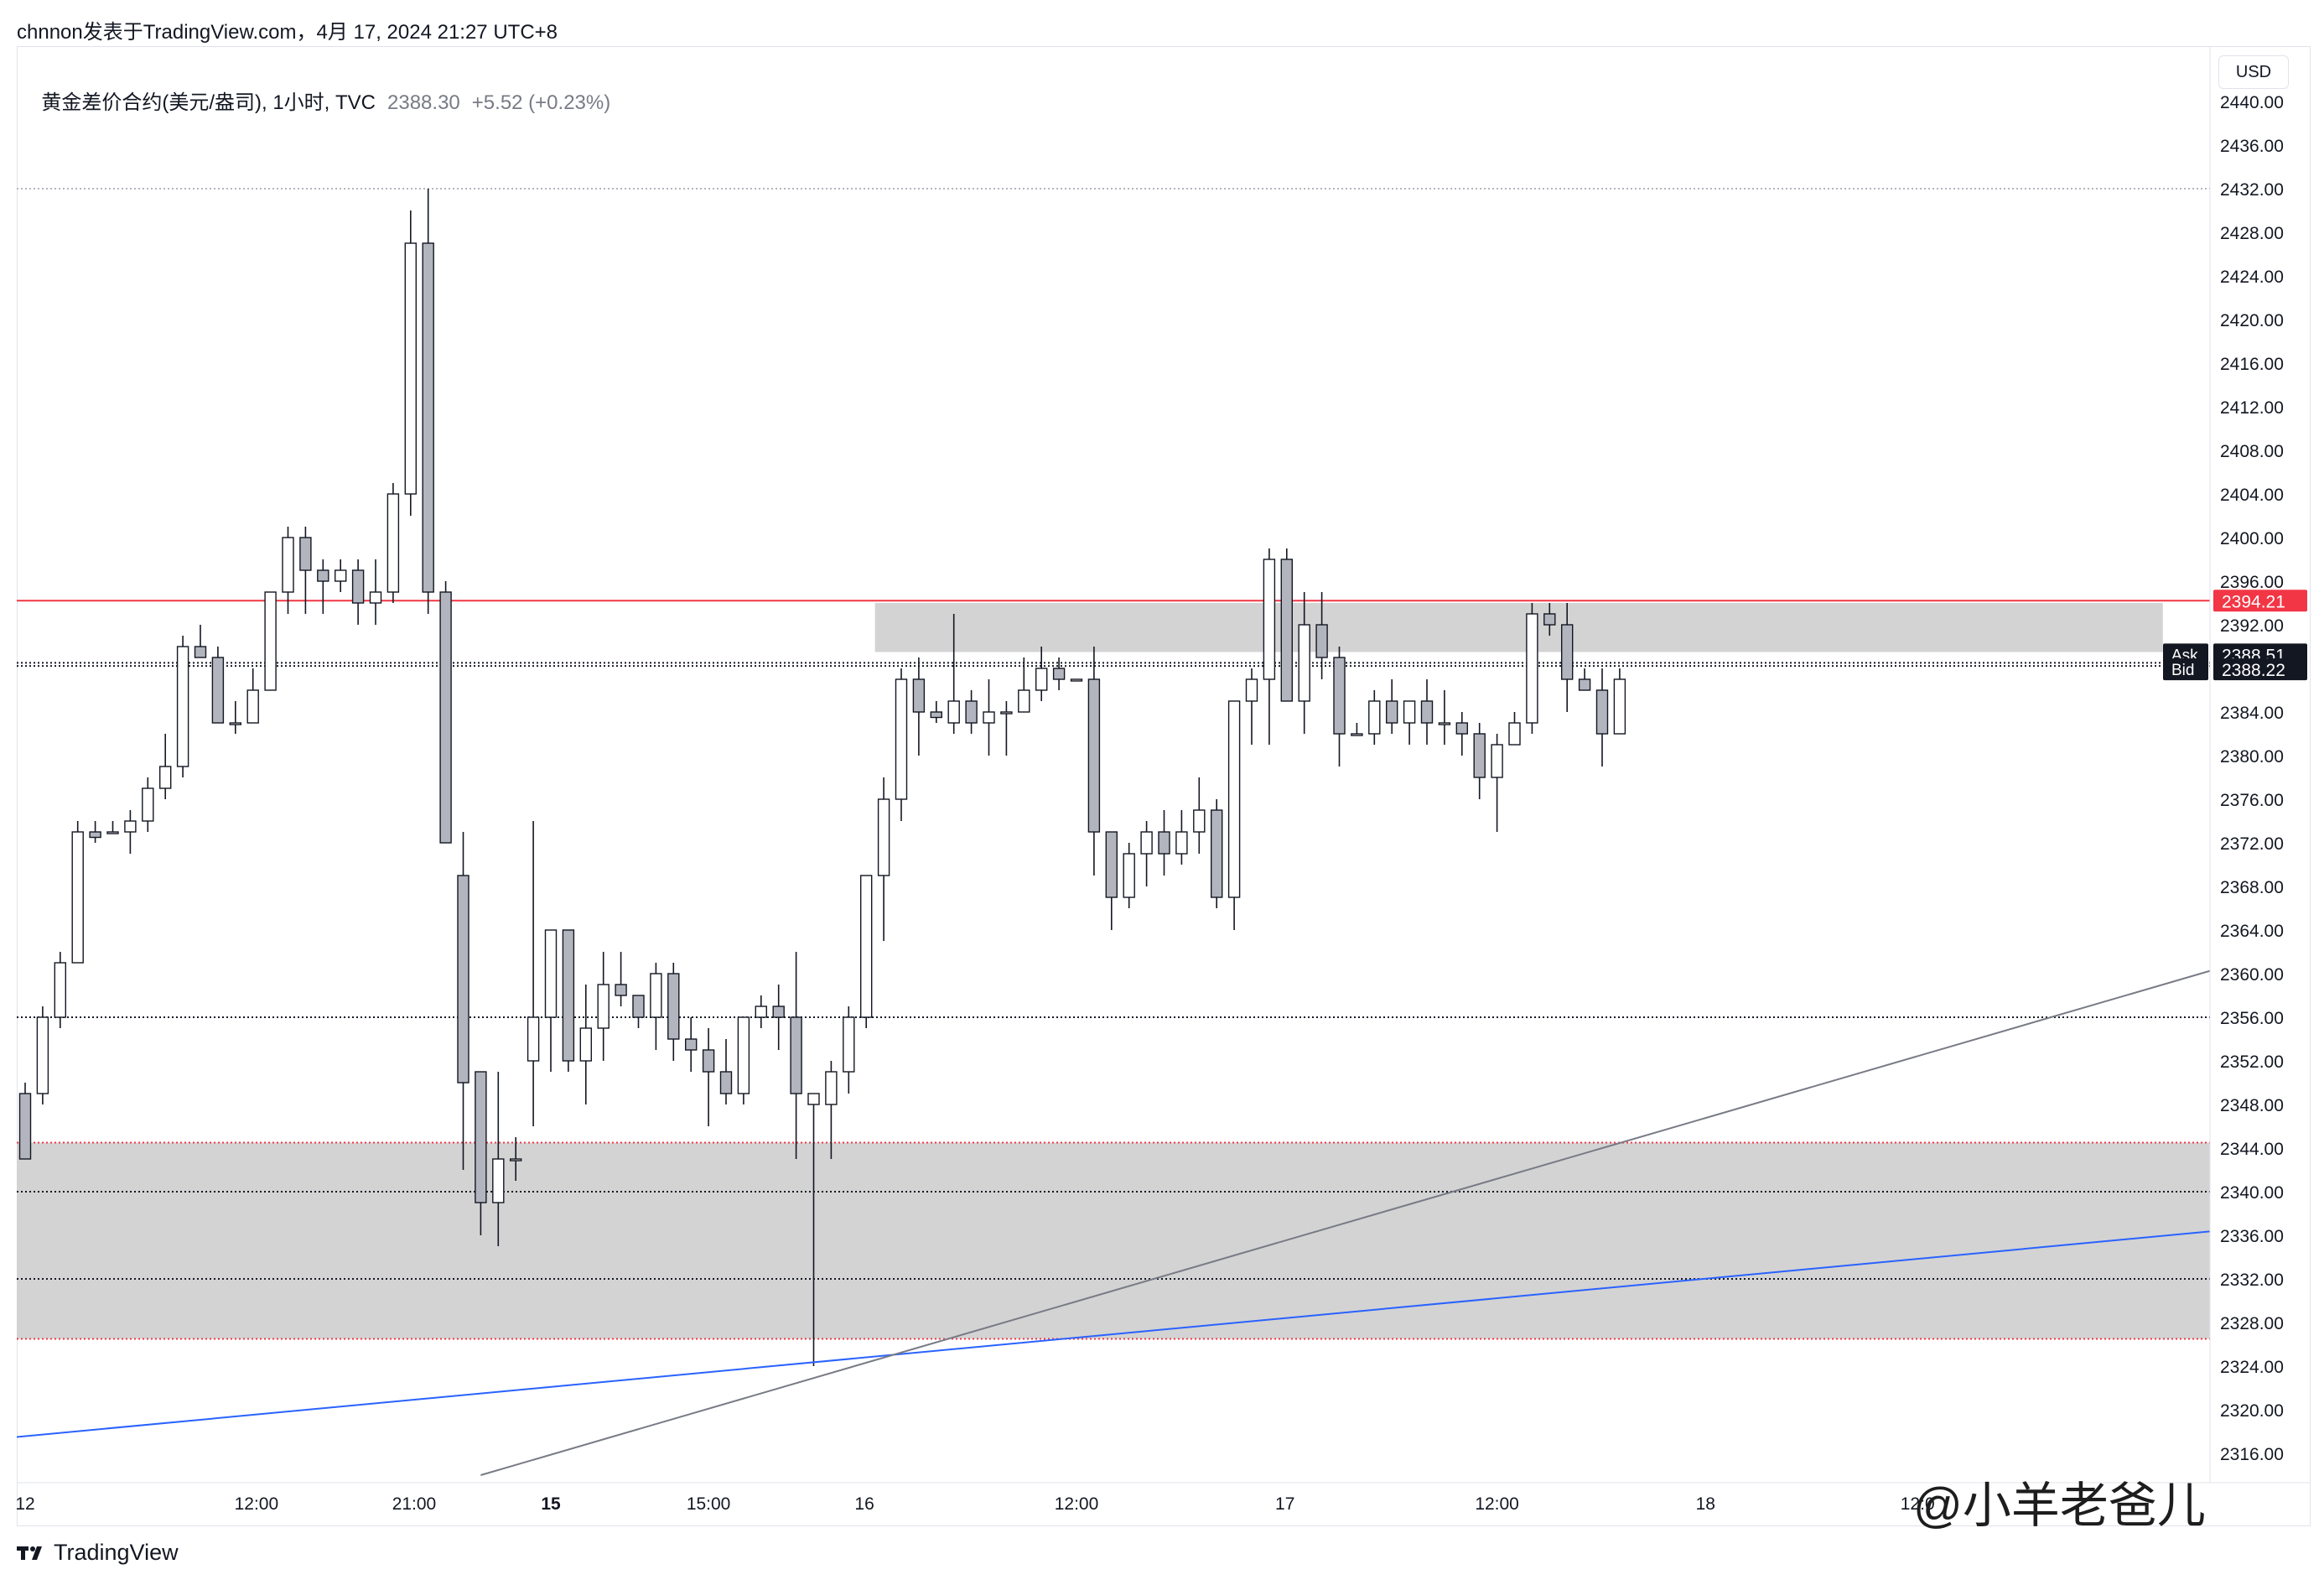 The height and width of the screenshot is (1585, 2324). Describe the element at coordinates (1705, 1504) in the screenshot. I see `time-tick-label: 18` at that location.